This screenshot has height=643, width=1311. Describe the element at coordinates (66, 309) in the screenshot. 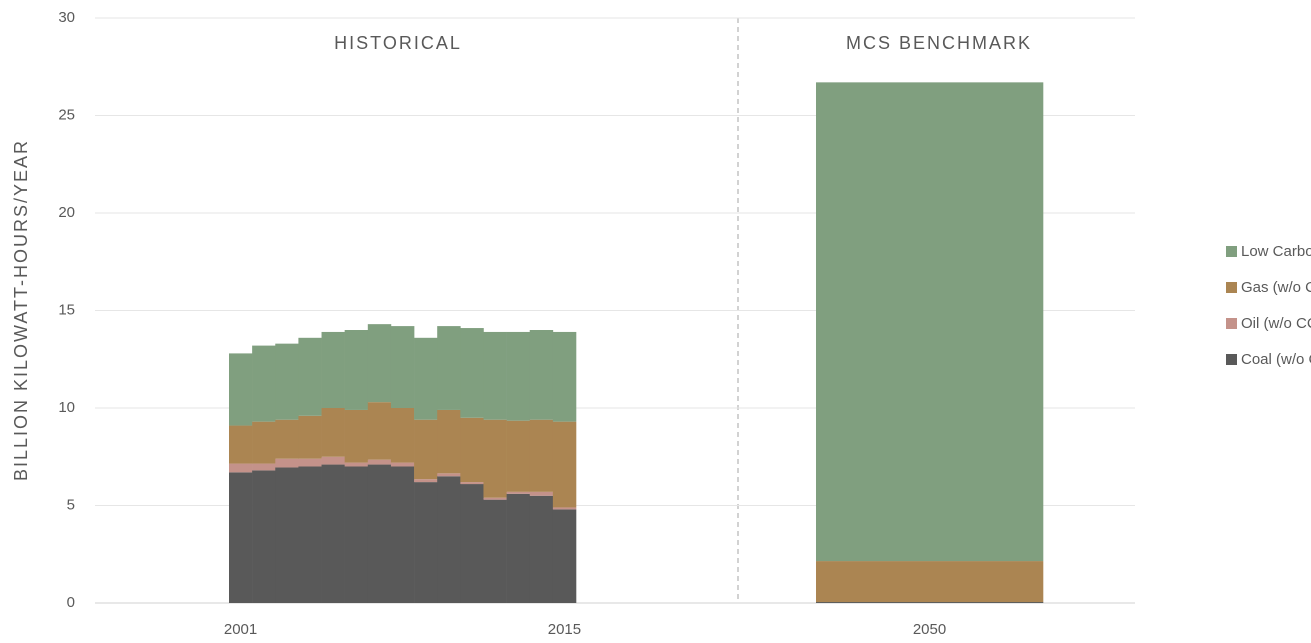

I see `y-tick-label: 15` at that location.